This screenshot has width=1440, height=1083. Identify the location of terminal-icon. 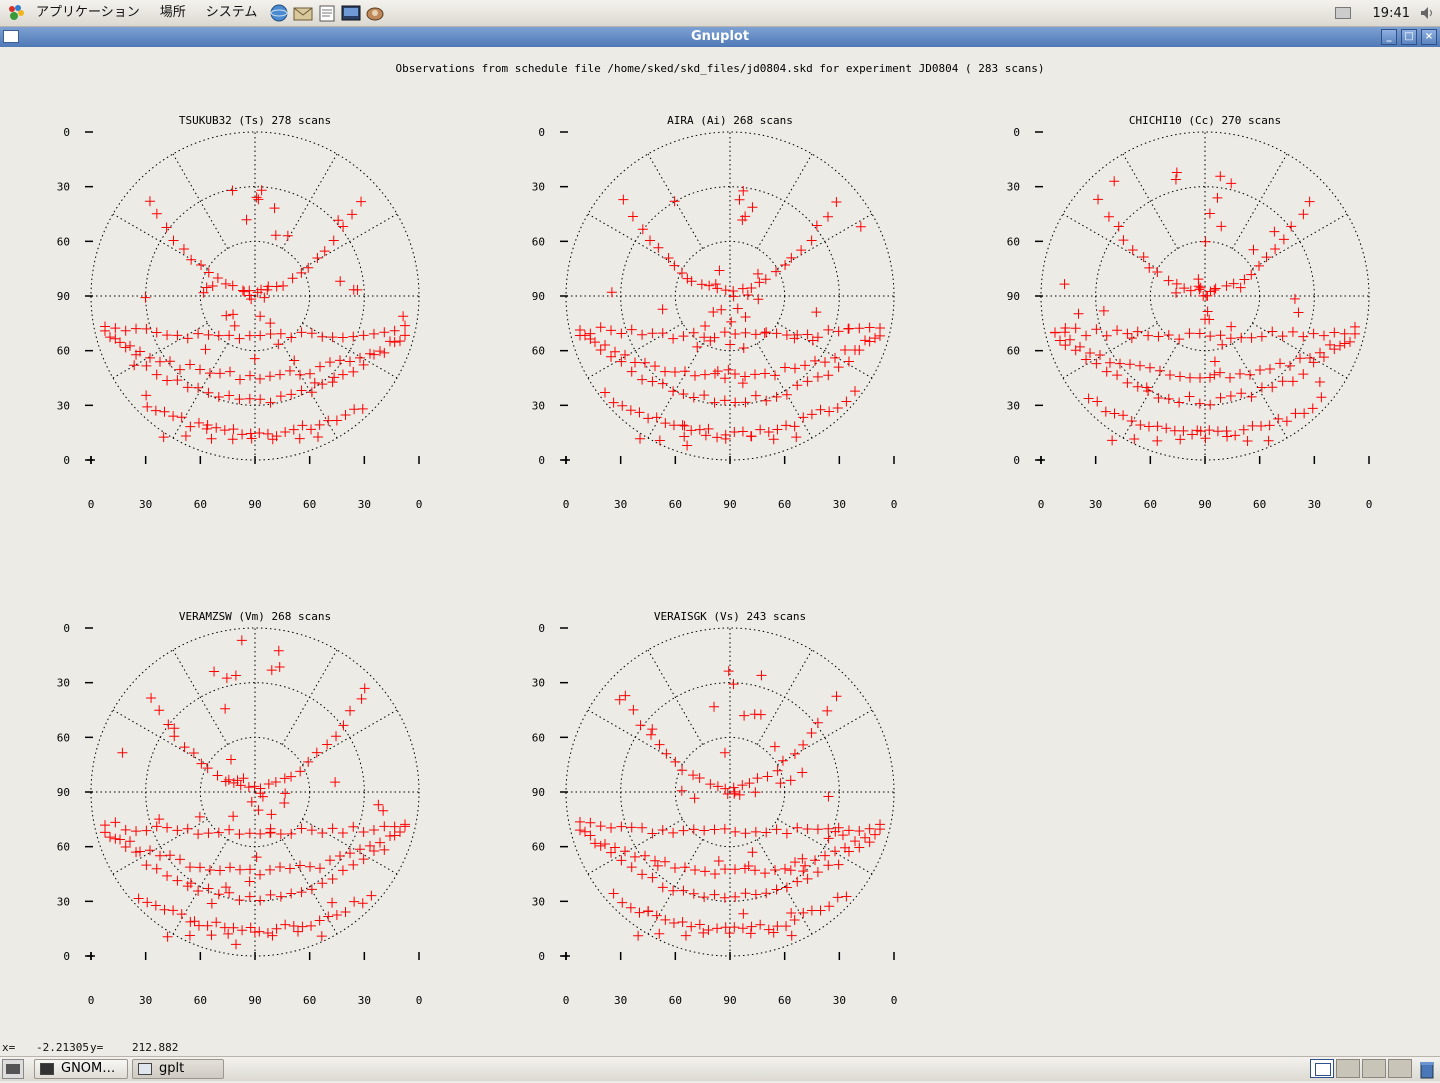
(351, 13).